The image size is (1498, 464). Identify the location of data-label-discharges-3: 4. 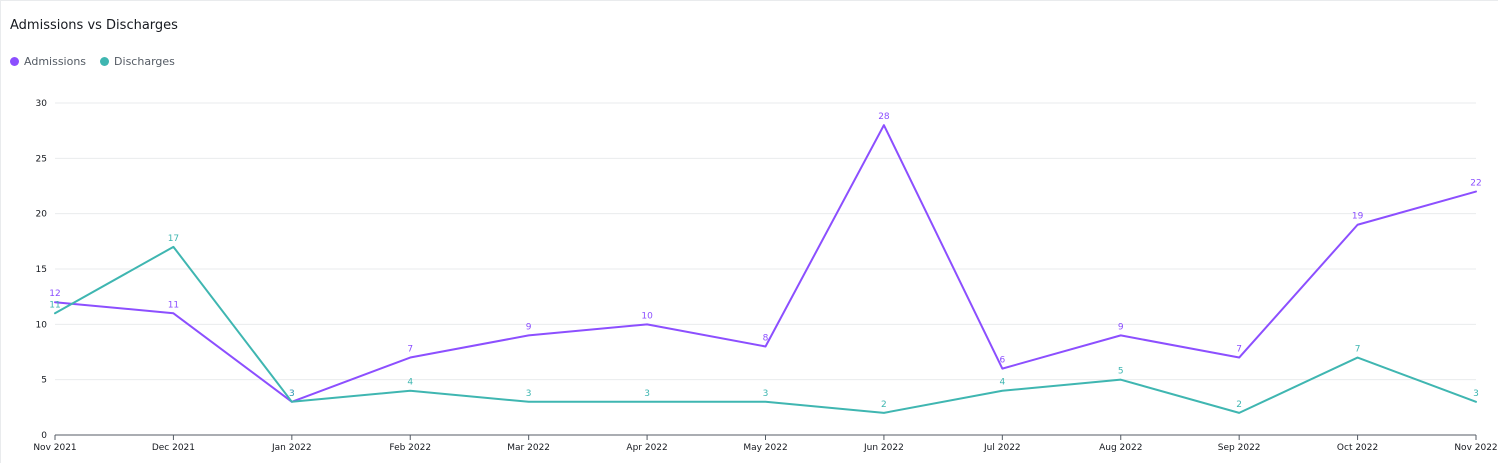
(410, 383).